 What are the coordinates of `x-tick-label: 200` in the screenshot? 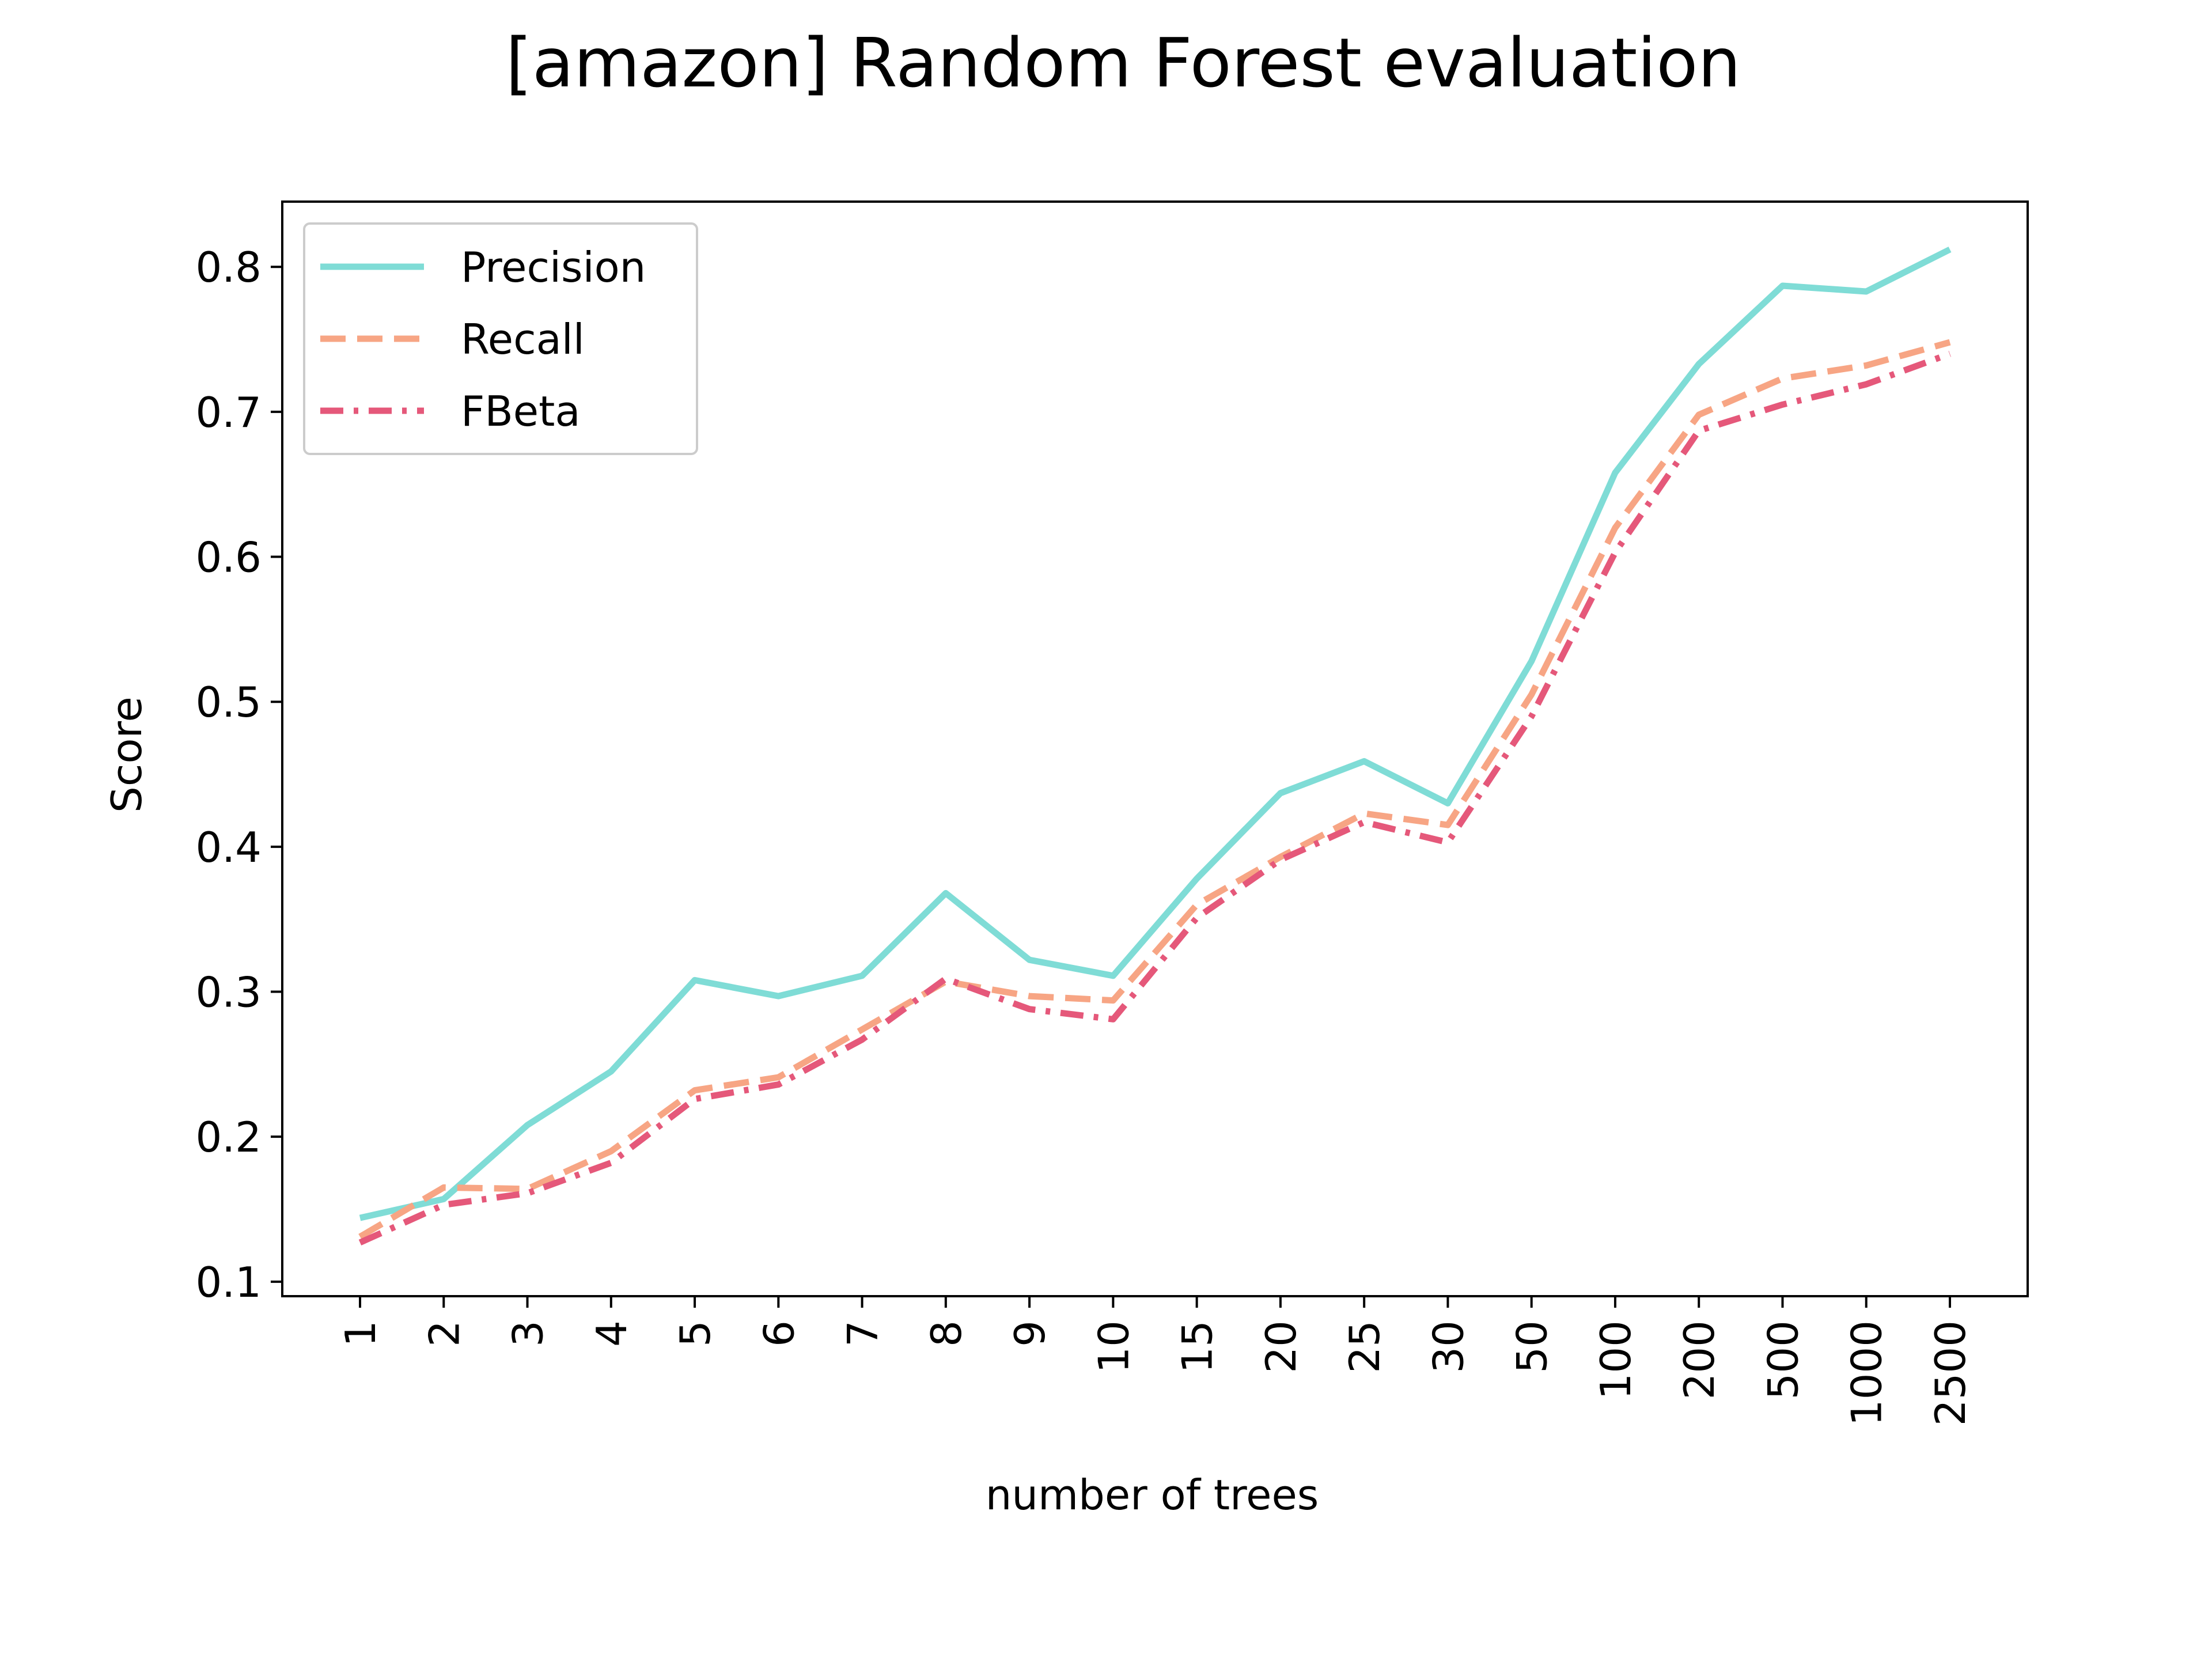 It's located at (1699, 1359).